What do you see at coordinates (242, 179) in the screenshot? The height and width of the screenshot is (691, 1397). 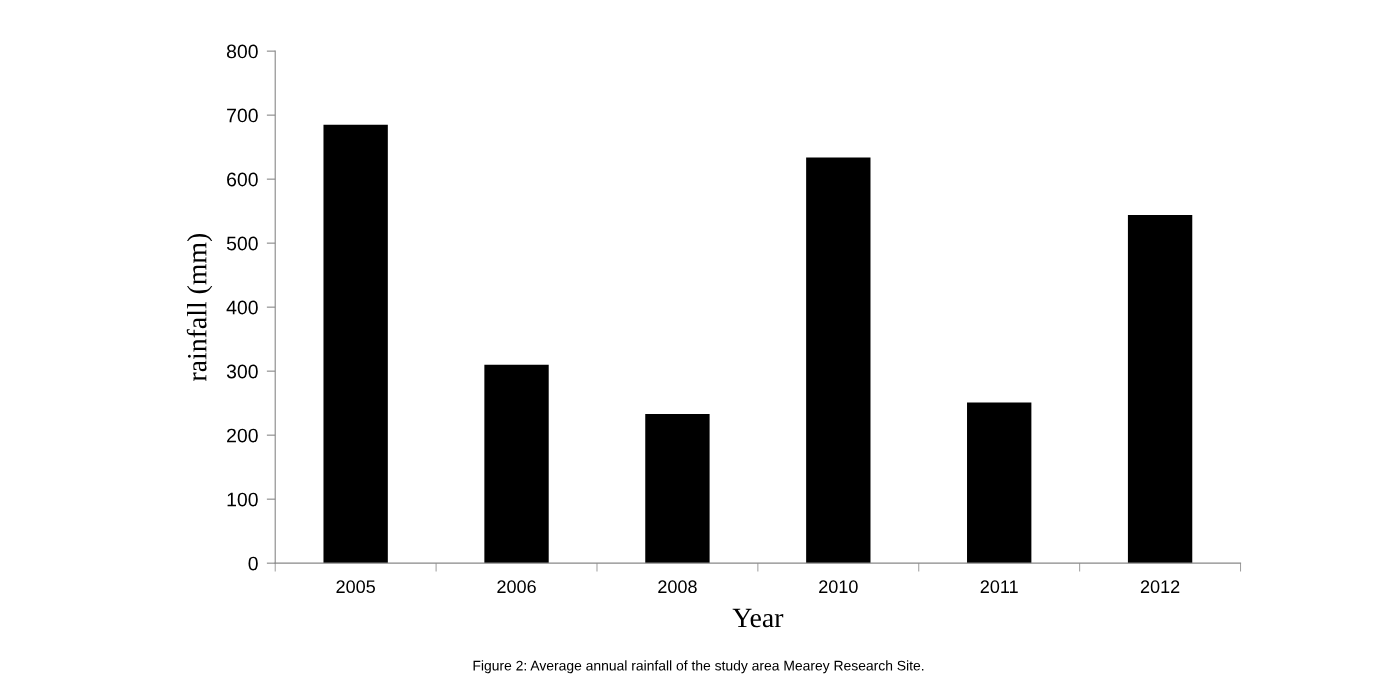 I see `y-tick-label: 600` at bounding box center [242, 179].